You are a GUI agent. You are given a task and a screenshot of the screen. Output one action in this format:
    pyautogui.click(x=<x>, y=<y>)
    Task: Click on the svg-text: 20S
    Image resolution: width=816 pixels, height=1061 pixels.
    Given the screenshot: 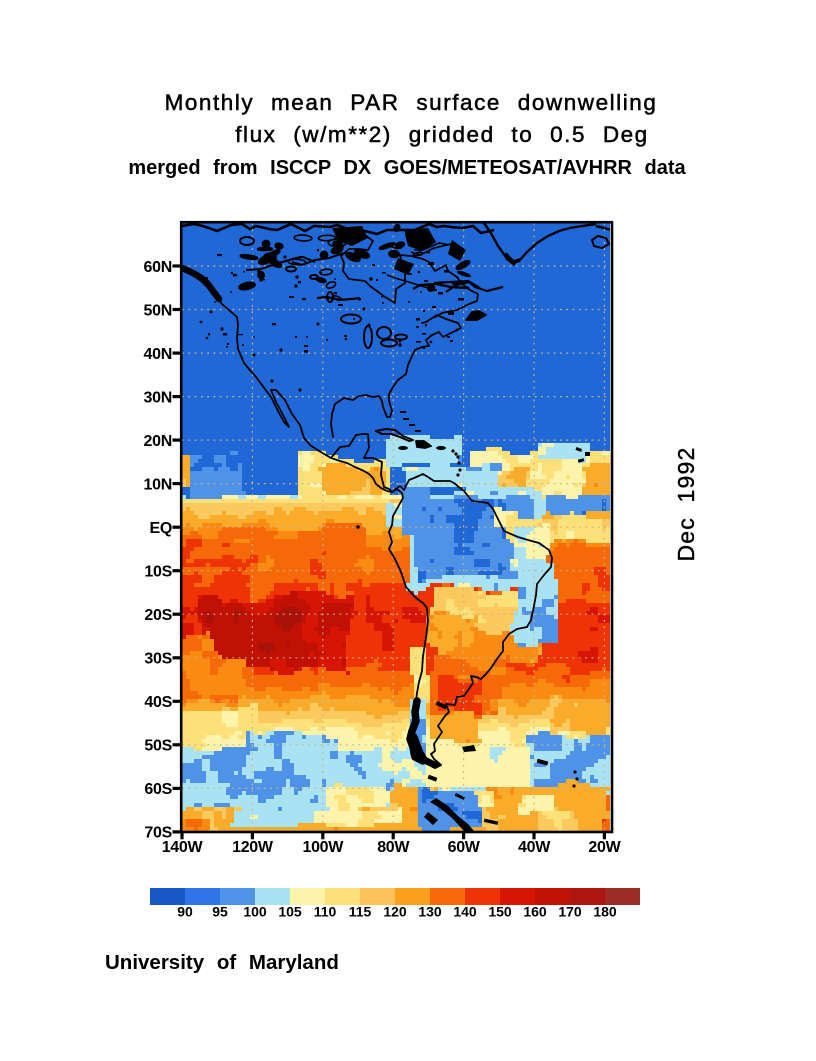 What is the action you would take?
    pyautogui.click(x=158, y=615)
    